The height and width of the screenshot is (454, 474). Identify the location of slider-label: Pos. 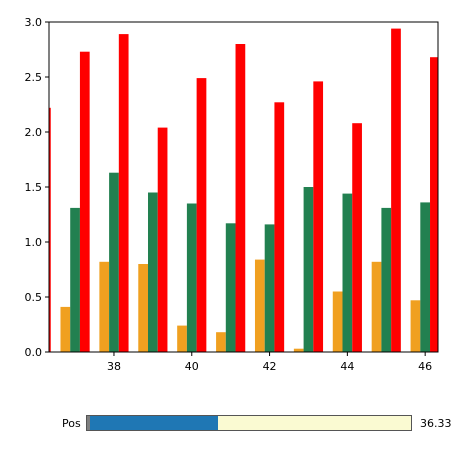
(71, 423).